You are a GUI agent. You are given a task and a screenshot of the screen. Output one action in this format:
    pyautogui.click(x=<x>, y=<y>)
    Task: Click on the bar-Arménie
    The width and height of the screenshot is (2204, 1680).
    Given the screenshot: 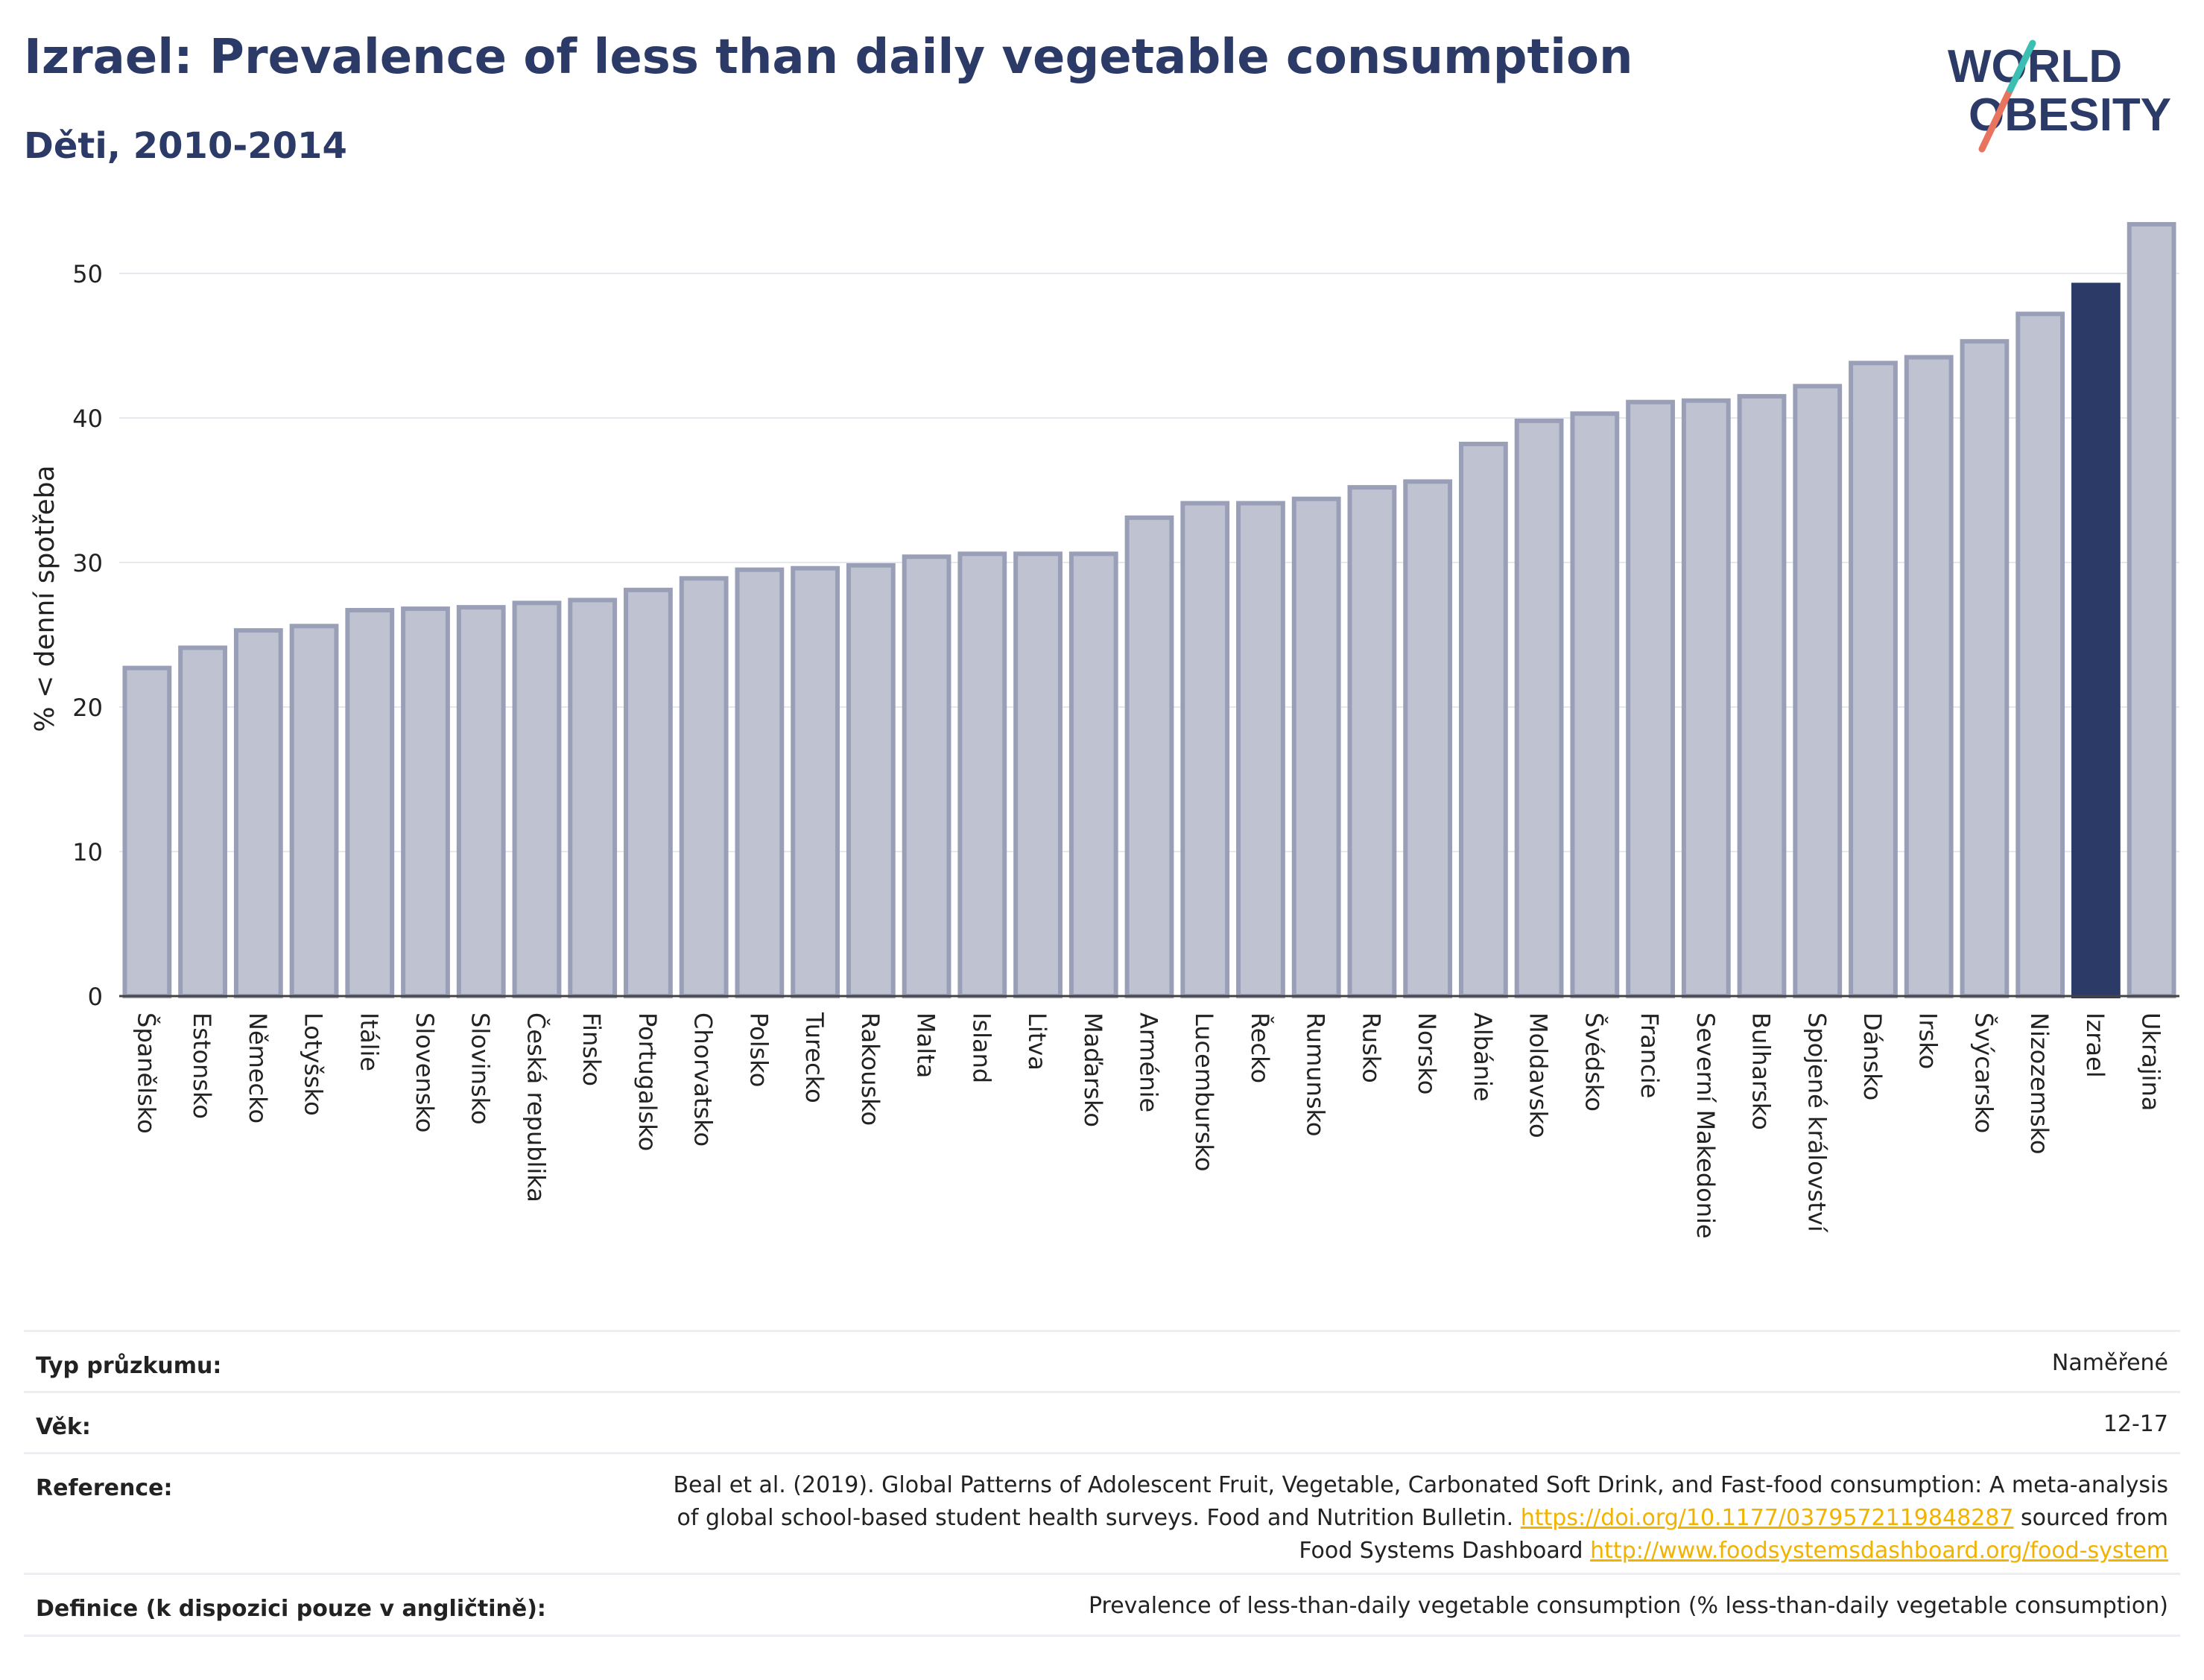 What is the action you would take?
    pyautogui.click(x=1149, y=756)
    